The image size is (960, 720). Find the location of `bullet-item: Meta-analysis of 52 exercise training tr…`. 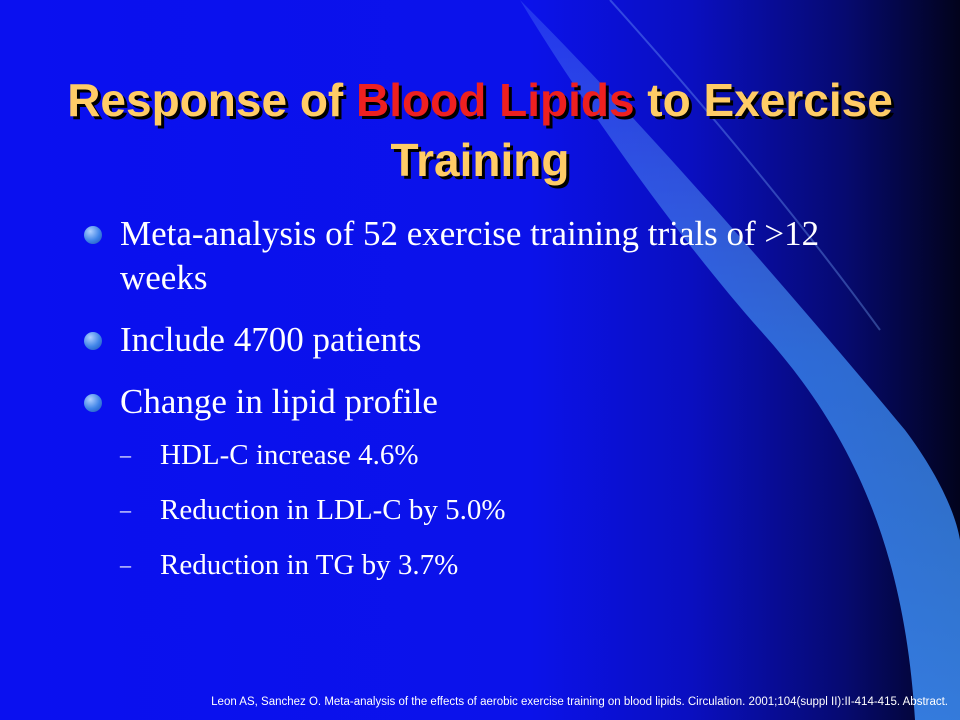

bullet-item: Meta-analysis of 52 exercise training tr… is located at coordinates (480, 256).